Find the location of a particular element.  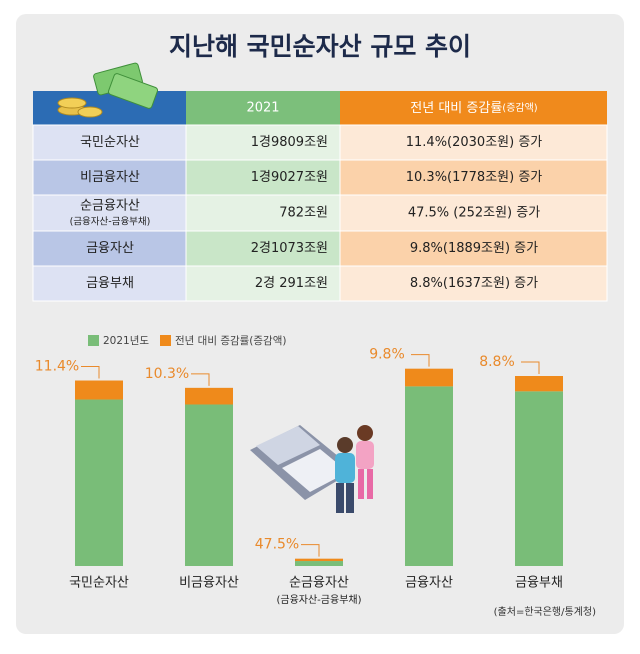

header-change: 전년 대비 증감률(증감액) is located at coordinates (474, 108).